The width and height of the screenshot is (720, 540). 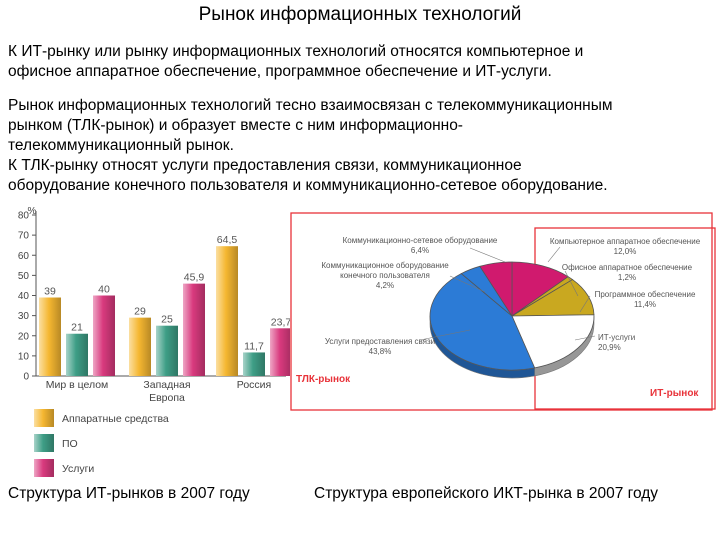 What do you see at coordinates (24, 356) in the screenshot?
I see `y-tick-label: 10` at bounding box center [24, 356].